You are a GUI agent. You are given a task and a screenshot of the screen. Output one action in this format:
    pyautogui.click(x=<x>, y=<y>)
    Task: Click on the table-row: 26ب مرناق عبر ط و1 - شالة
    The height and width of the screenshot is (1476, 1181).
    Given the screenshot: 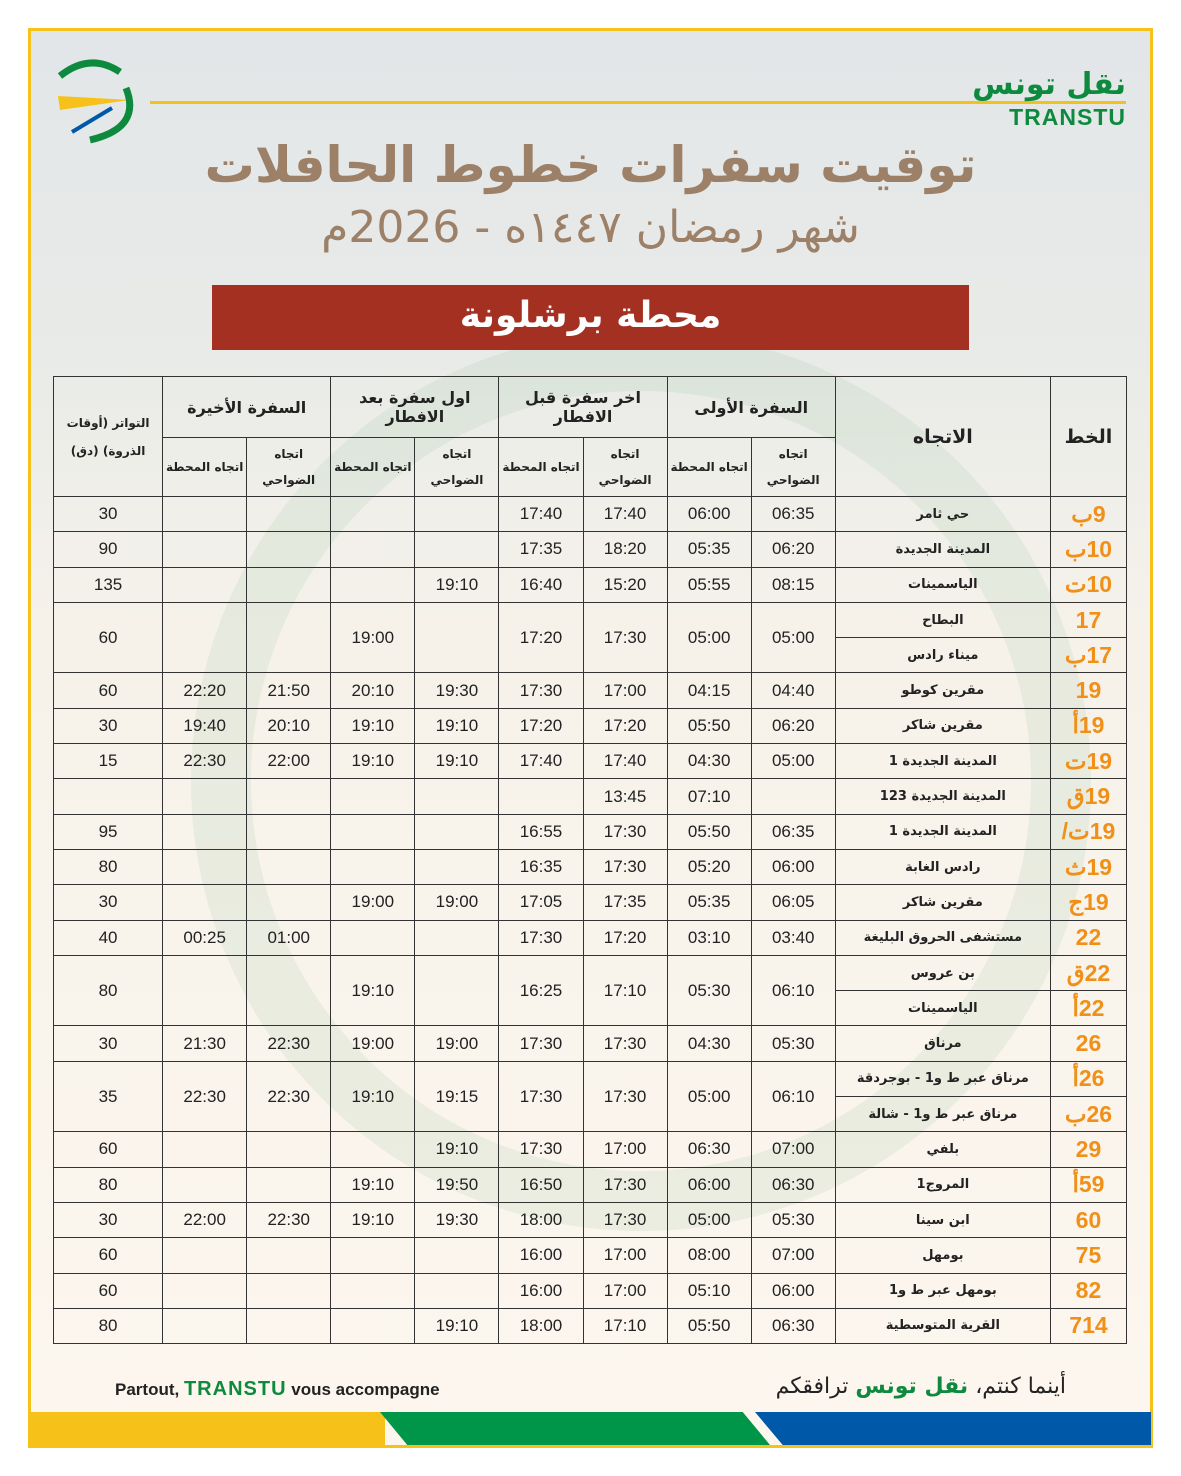 What is the action you would take?
    pyautogui.click(x=591, y=1114)
    